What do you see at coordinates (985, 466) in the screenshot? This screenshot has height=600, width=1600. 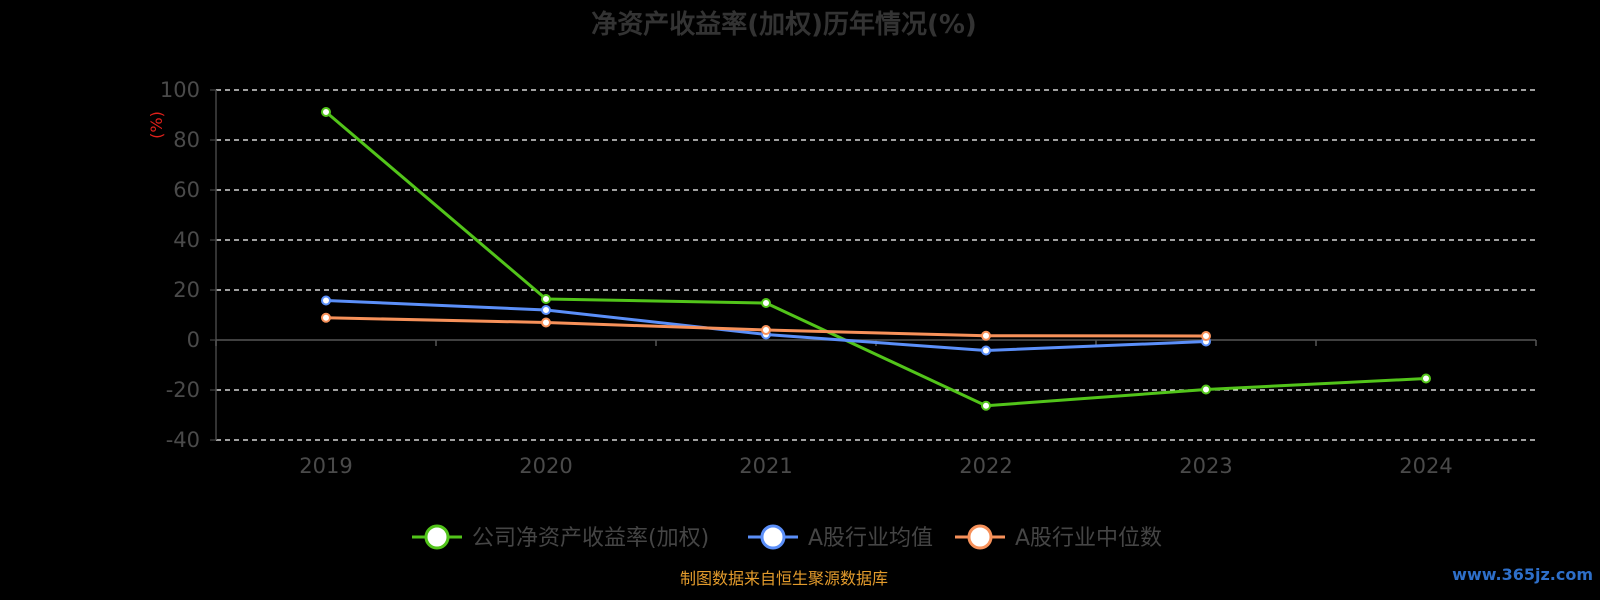 I see `x-tick-label: 2022` at bounding box center [985, 466].